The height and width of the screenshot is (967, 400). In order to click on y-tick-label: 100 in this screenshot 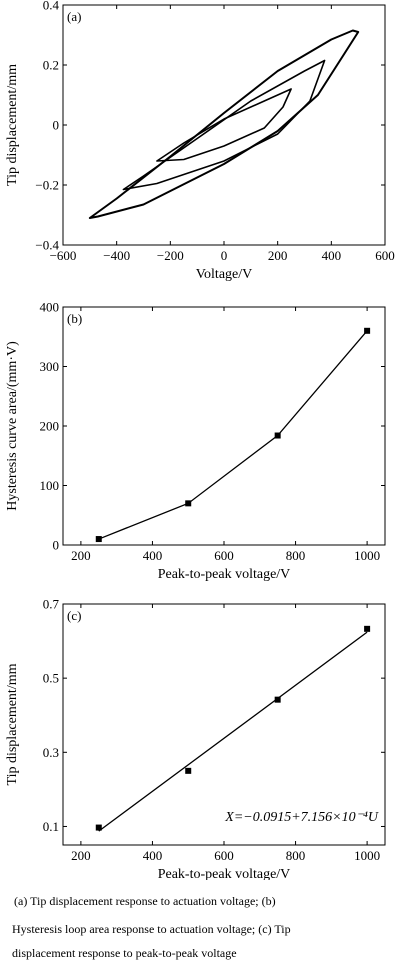, I will do `click(50, 485)`.